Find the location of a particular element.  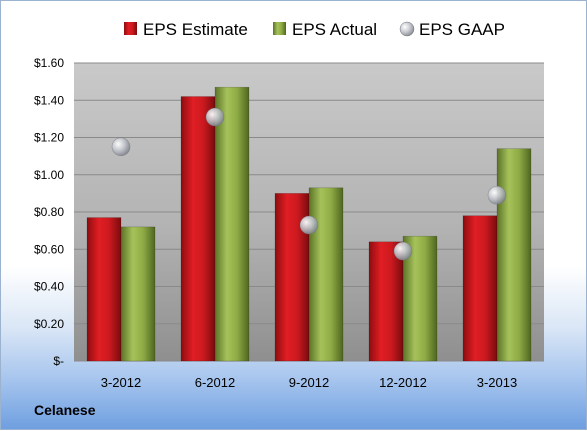

y-tick-label: $1.60 is located at coordinates (49, 63).